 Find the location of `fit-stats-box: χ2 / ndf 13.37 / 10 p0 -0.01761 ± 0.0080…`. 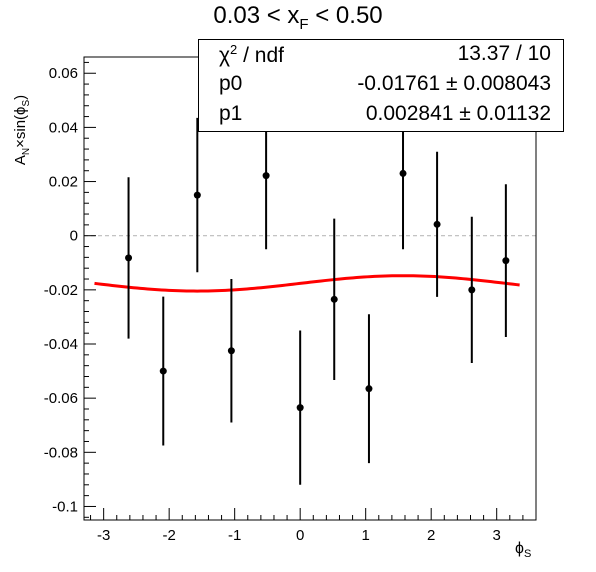

fit-stats-box: χ2 / ndf 13.37 / 10 p0 -0.01761 ± 0.0080… is located at coordinates (381, 85).